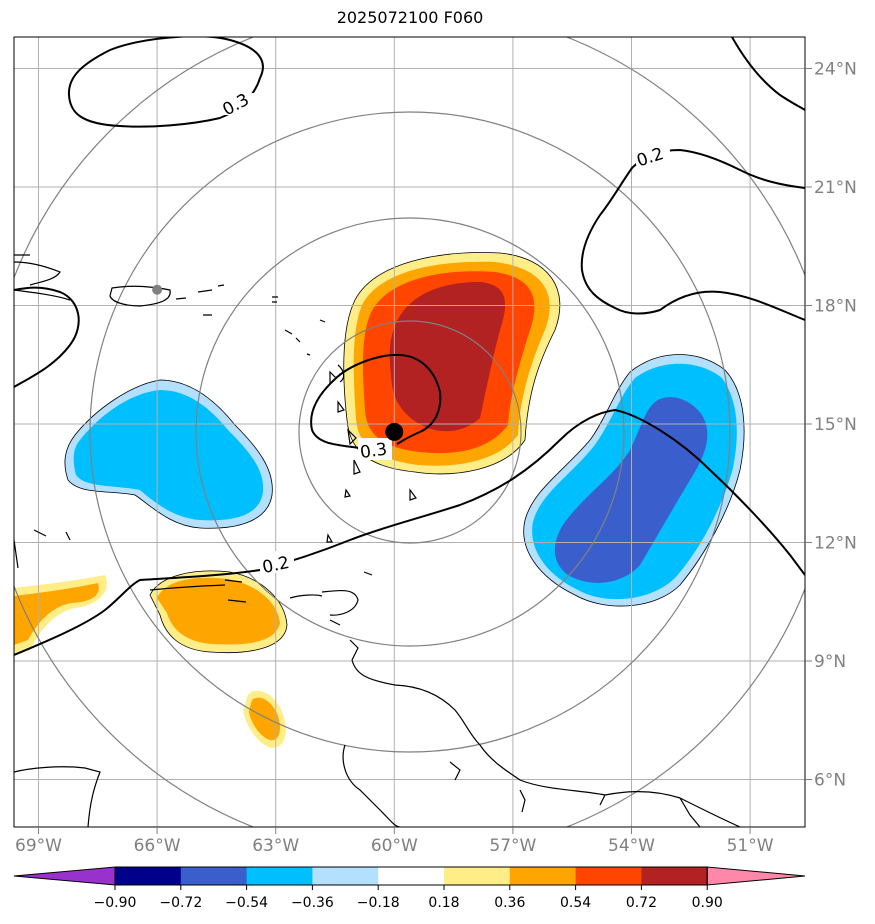 Image resolution: width=875 pixels, height=924 pixels. I want to click on contour-0.2-northeast-corner, so click(768, 74).